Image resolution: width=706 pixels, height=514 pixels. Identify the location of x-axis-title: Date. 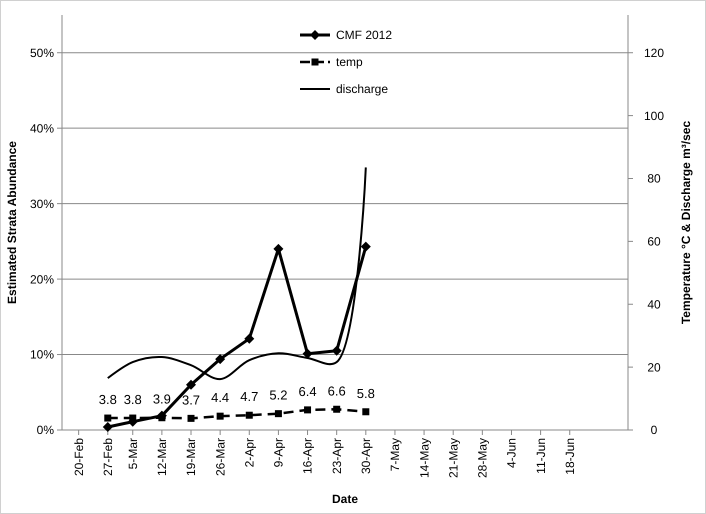
(345, 499).